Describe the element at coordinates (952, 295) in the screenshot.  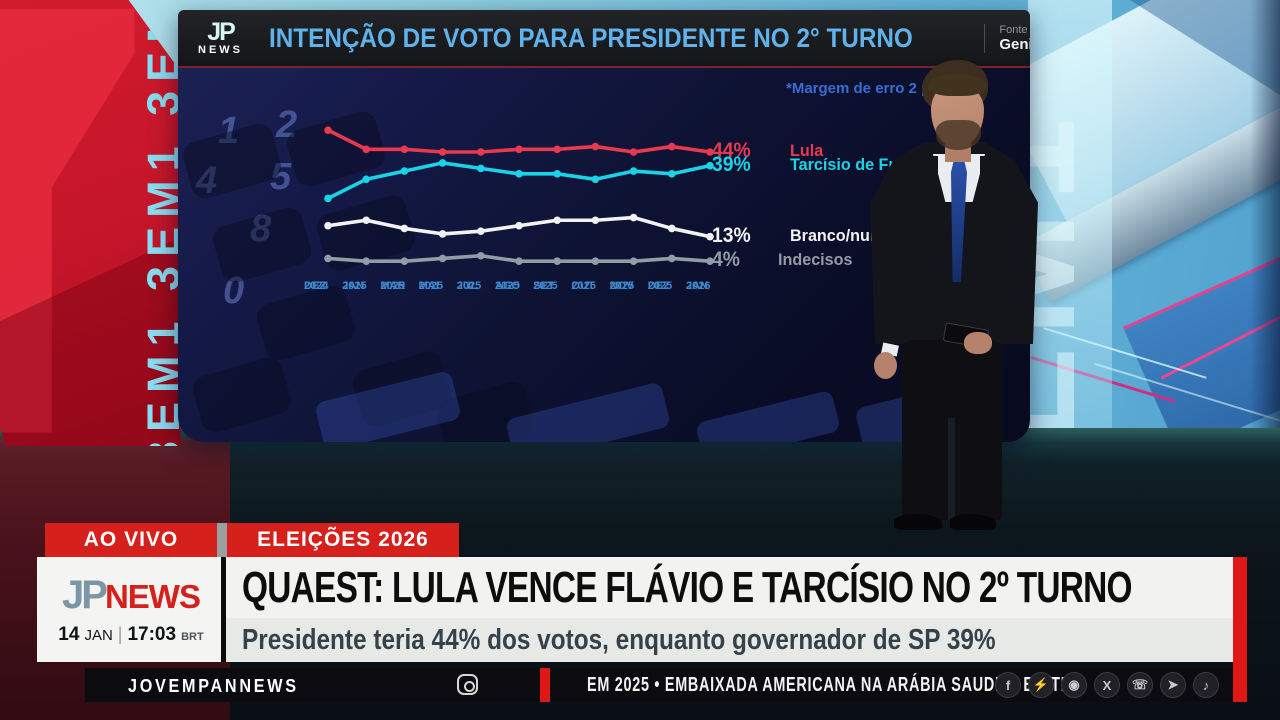
I see `news-presenter` at that location.